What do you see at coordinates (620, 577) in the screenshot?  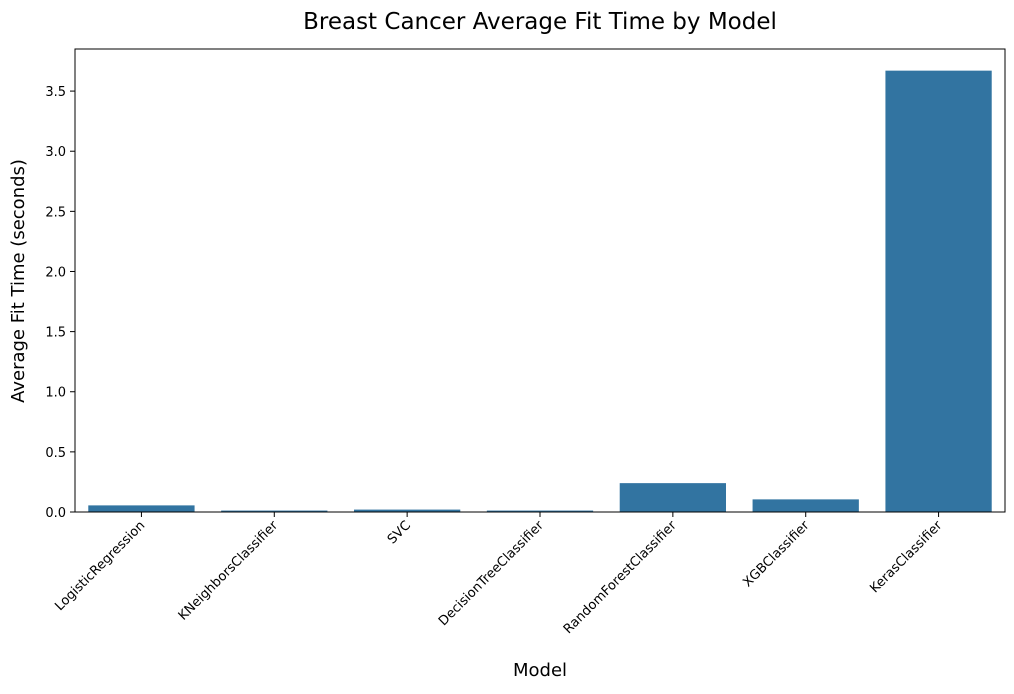 I see `x-tick-label-RandomForestClassifier: RandomForestClassifier` at bounding box center [620, 577].